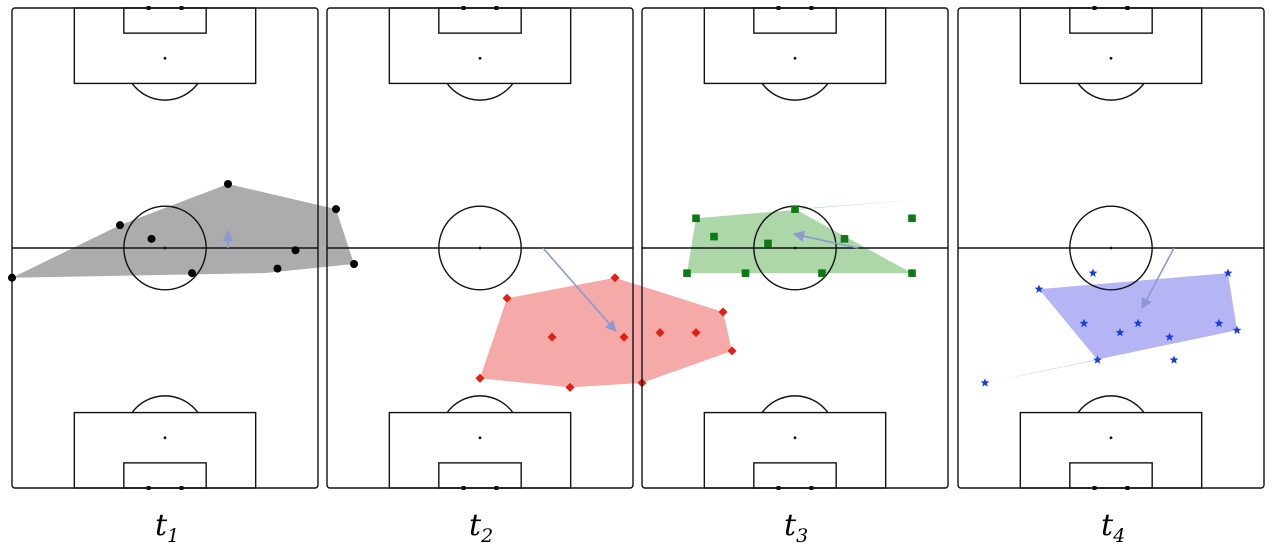 This screenshot has width=1280, height=560. Describe the element at coordinates (167, 527) in the screenshot. I see `panel-label-1: t1` at that location.